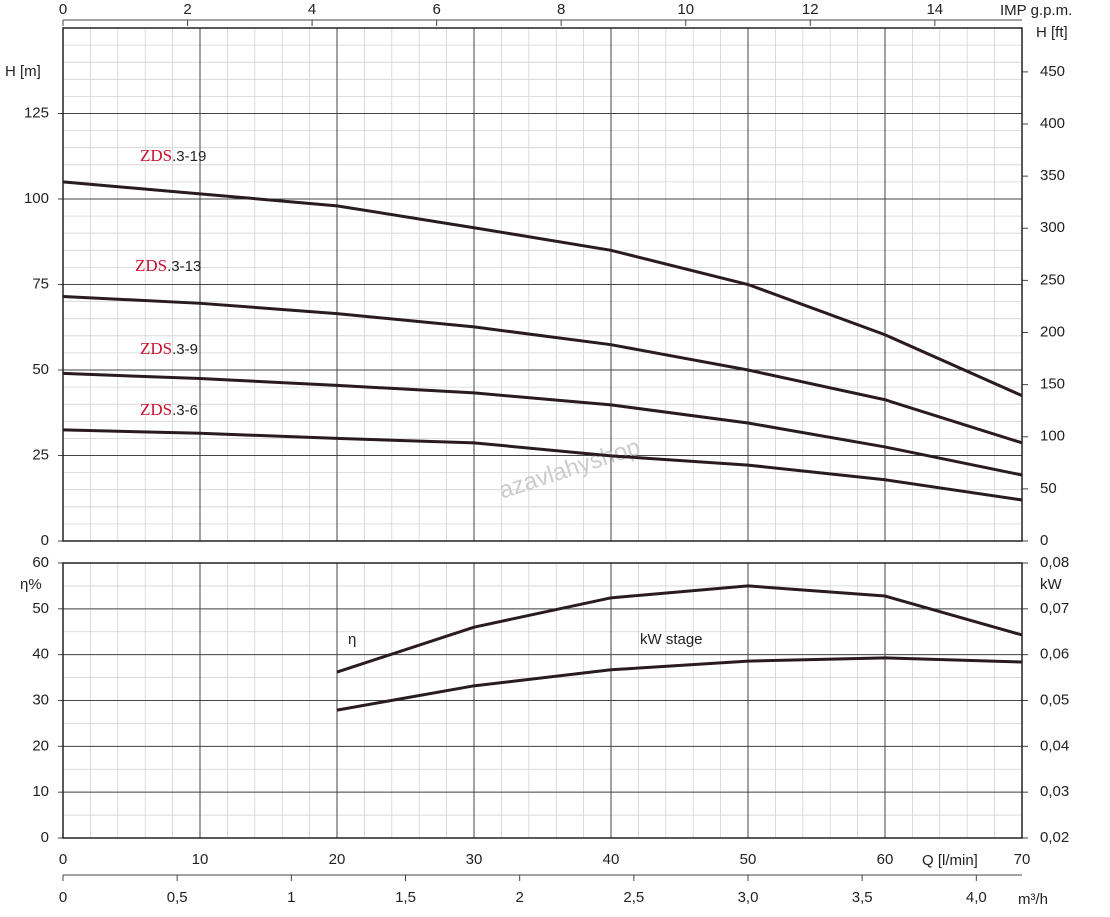 The image size is (1110, 917). What do you see at coordinates (561, 9) in the screenshot?
I see `x2-tick-label: 8` at bounding box center [561, 9].